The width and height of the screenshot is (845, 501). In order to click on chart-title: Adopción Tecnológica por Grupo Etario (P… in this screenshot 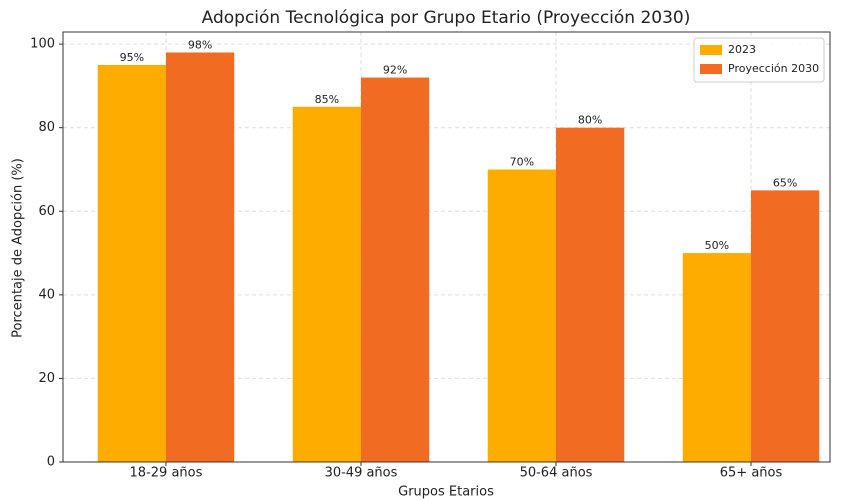, I will do `click(446, 18)`.